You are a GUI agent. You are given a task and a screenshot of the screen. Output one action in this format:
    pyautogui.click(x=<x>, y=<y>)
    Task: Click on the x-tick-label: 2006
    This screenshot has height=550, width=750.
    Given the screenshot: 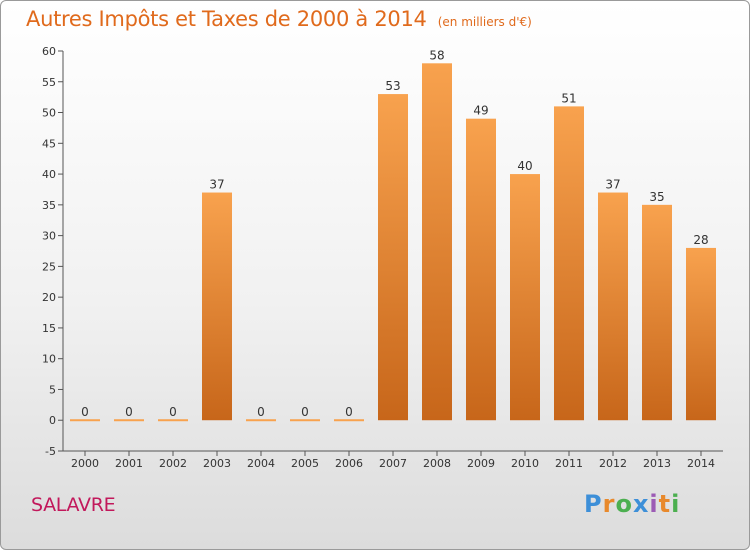 What is the action you would take?
    pyautogui.click(x=349, y=463)
    